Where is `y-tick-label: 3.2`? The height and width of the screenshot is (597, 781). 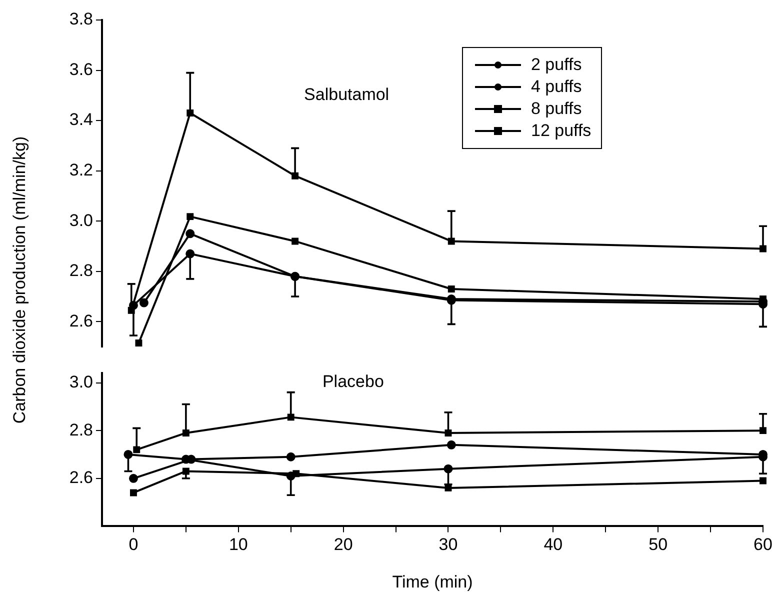
y-tick-label: 3.2 is located at coordinates (81, 170).